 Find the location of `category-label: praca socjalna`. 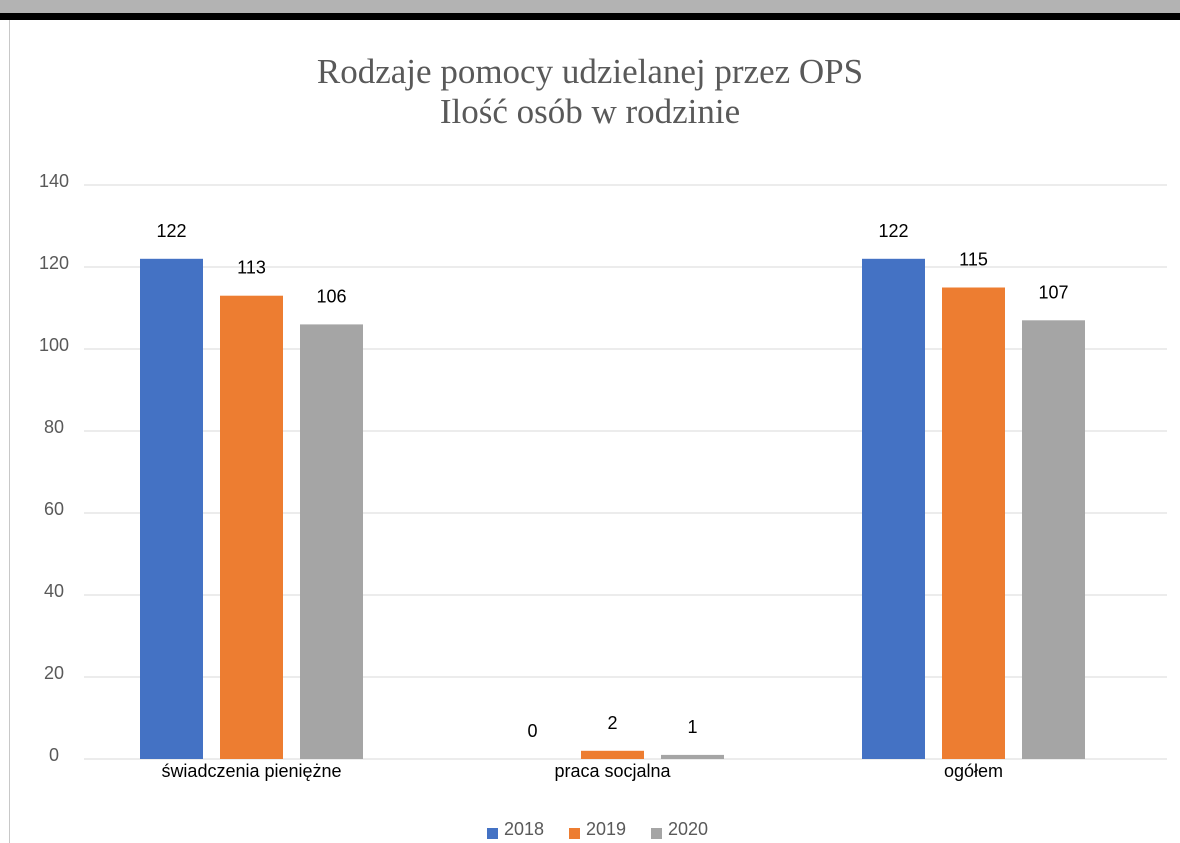

category-label: praca socjalna is located at coordinates (612, 771).